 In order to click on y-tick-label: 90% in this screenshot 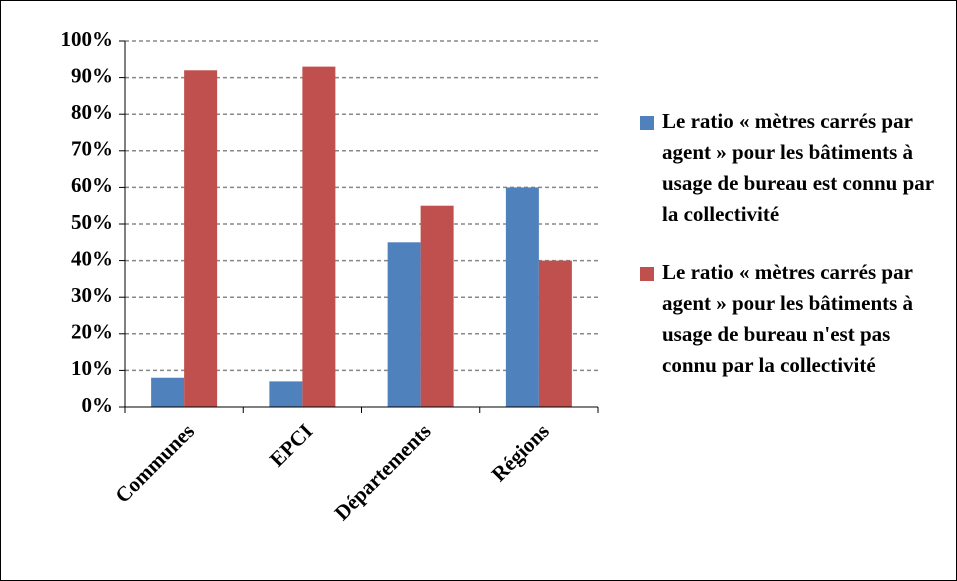, I will do `click(92, 75)`.